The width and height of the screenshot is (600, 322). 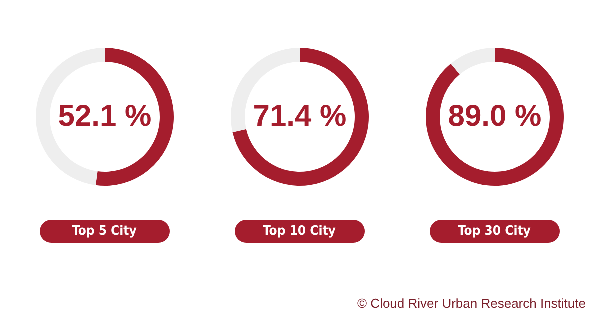 I want to click on data-label: 89.0 %, so click(x=495, y=116).